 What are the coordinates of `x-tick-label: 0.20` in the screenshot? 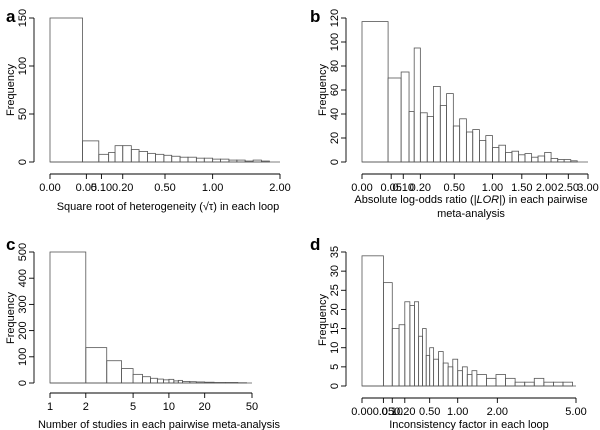 It's located at (404, 412).